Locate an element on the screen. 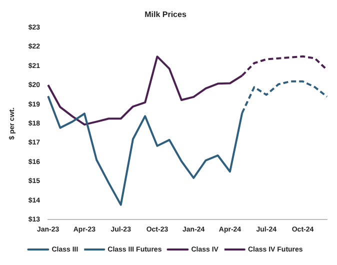  chart-title: Milk Prices is located at coordinates (165, 15).